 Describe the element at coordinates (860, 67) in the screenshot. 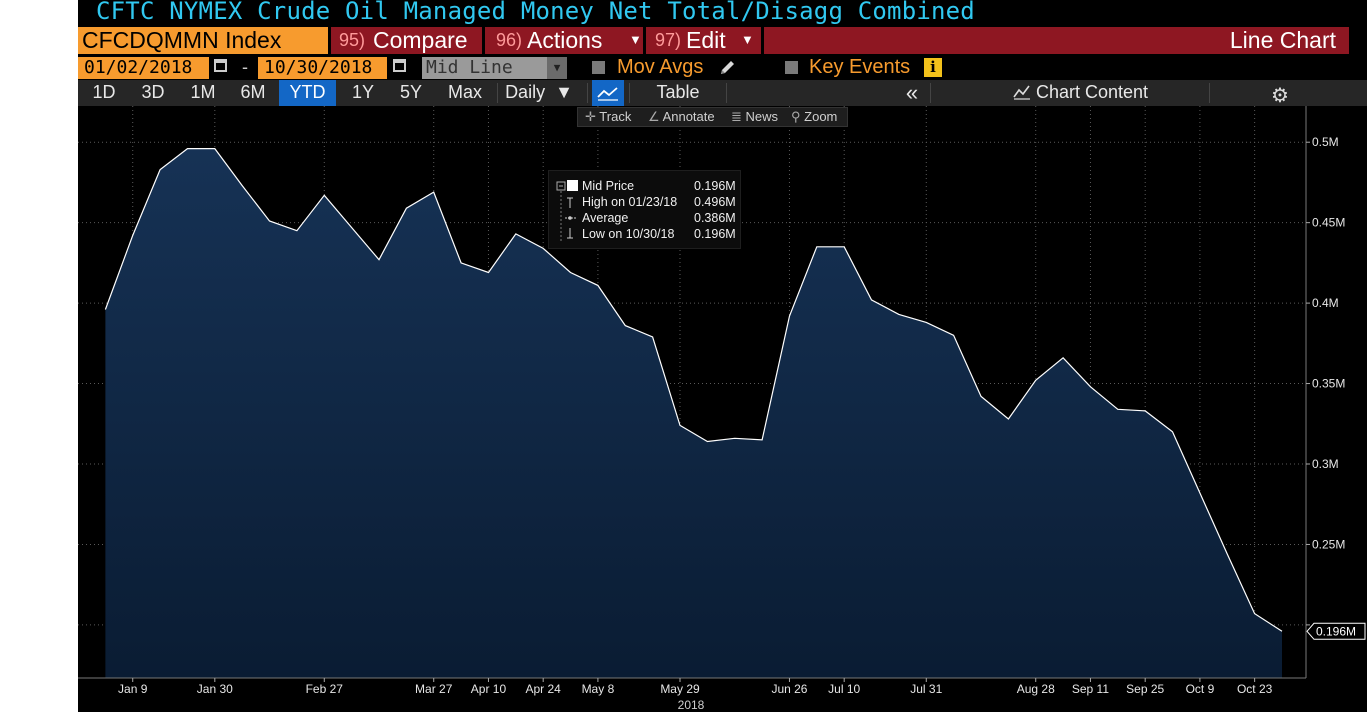

I see `key-events-label: Key Events` at that location.